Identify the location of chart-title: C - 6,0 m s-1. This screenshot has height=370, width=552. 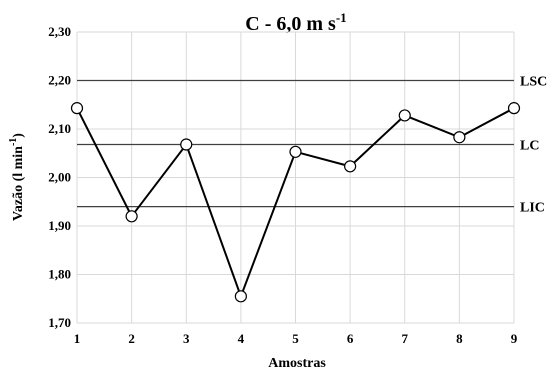
(295, 22).